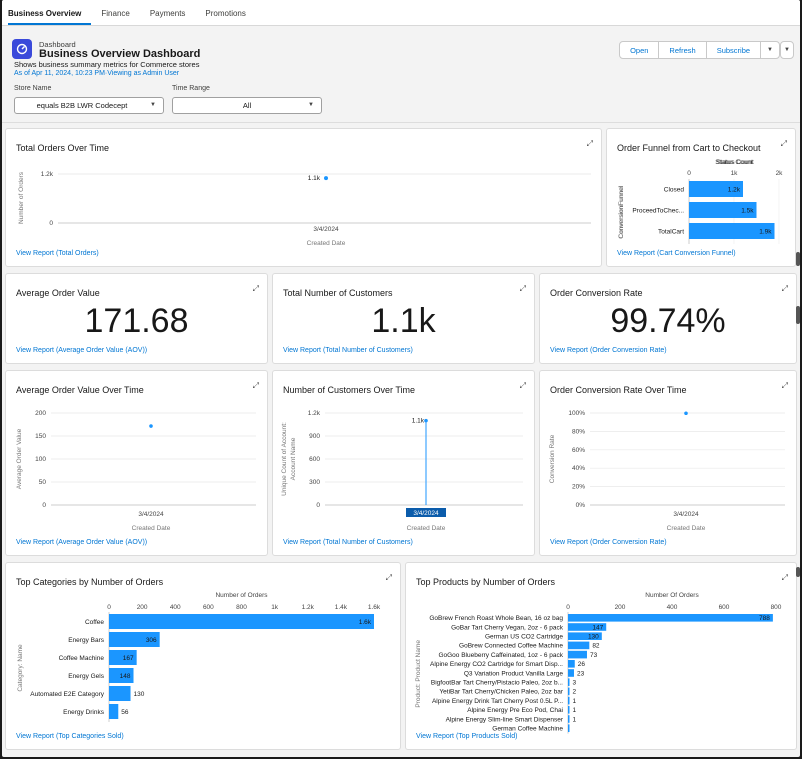  I want to click on card-title: Top Products by Number of Orders, so click(486, 582).